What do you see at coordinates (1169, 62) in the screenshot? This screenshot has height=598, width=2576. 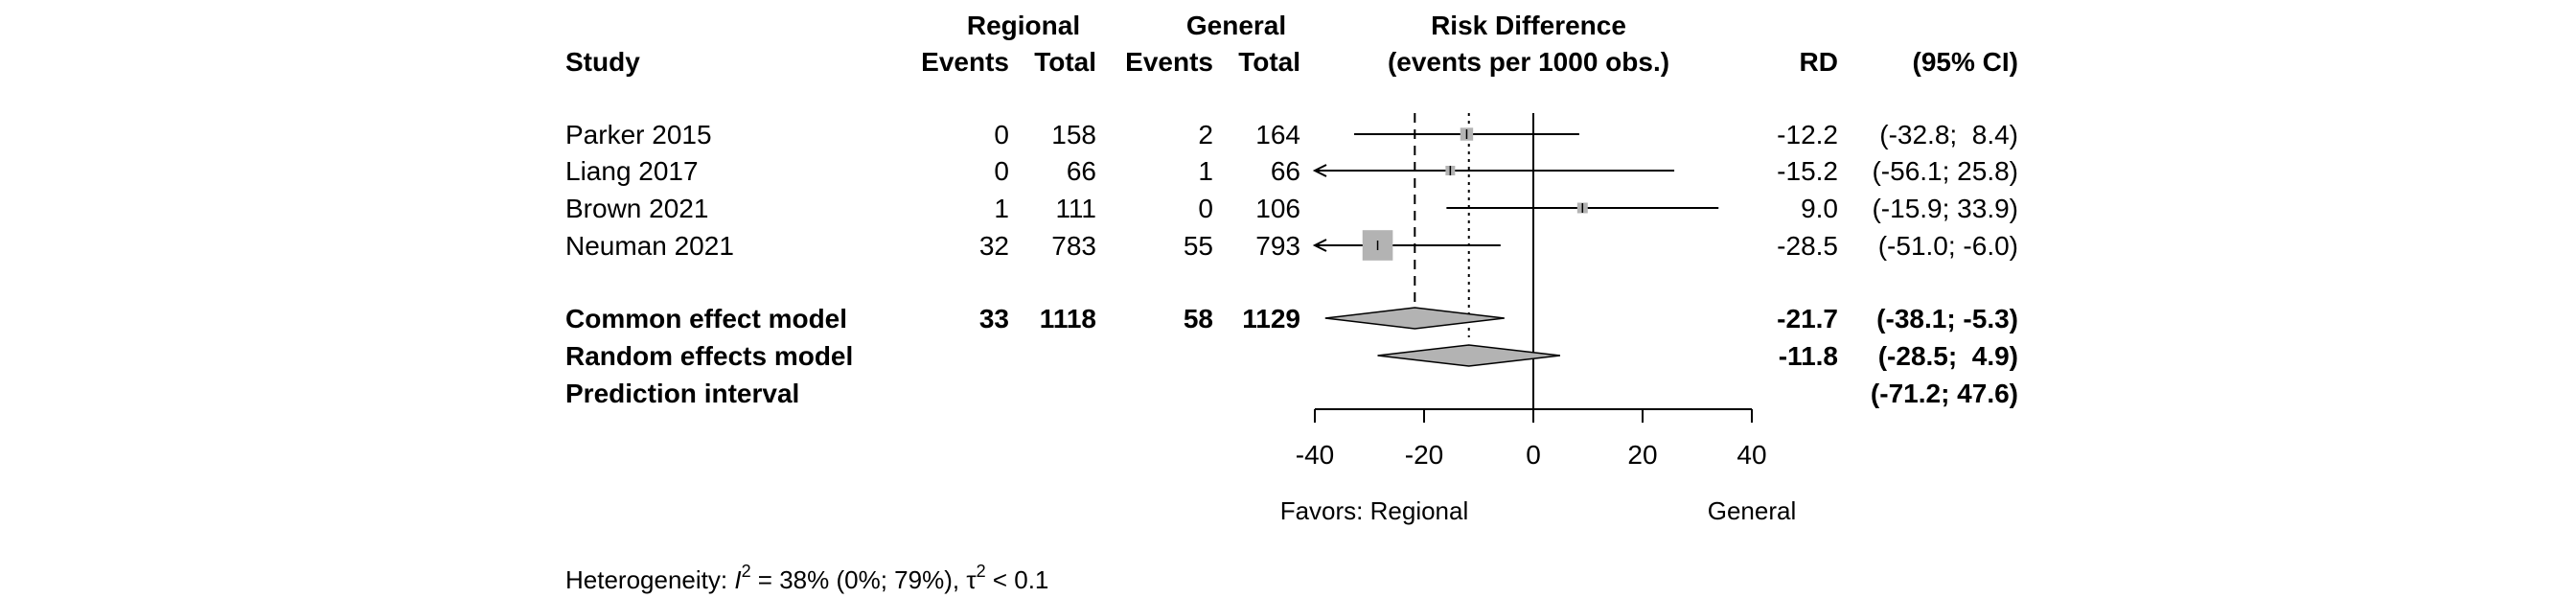 I see `header-events-general: Events` at bounding box center [1169, 62].